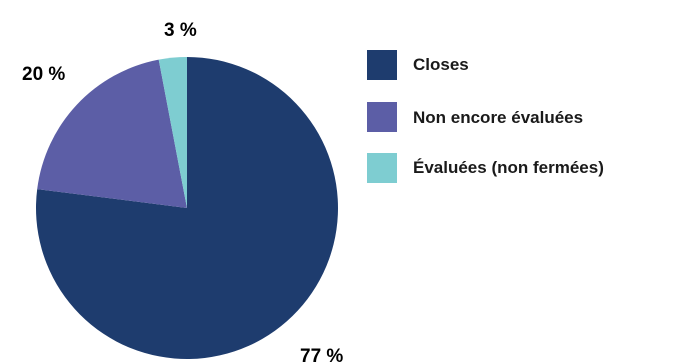 The width and height of the screenshot is (692, 364). I want to click on pie-slice-evaluees-non-fermees, so click(172, 132).